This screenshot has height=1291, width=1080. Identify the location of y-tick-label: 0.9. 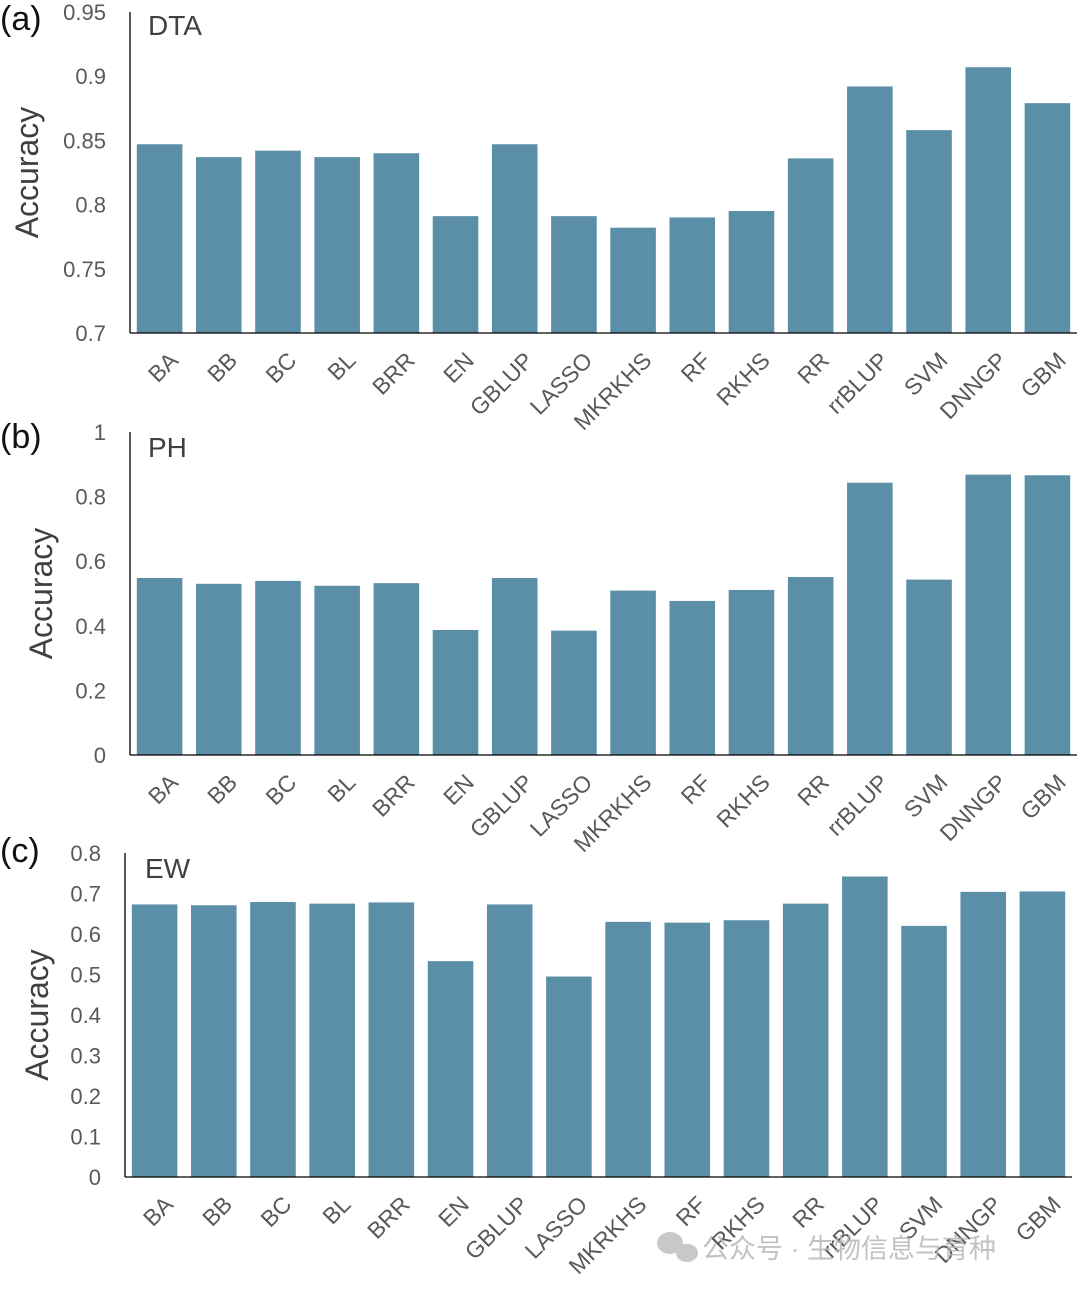
(90, 76).